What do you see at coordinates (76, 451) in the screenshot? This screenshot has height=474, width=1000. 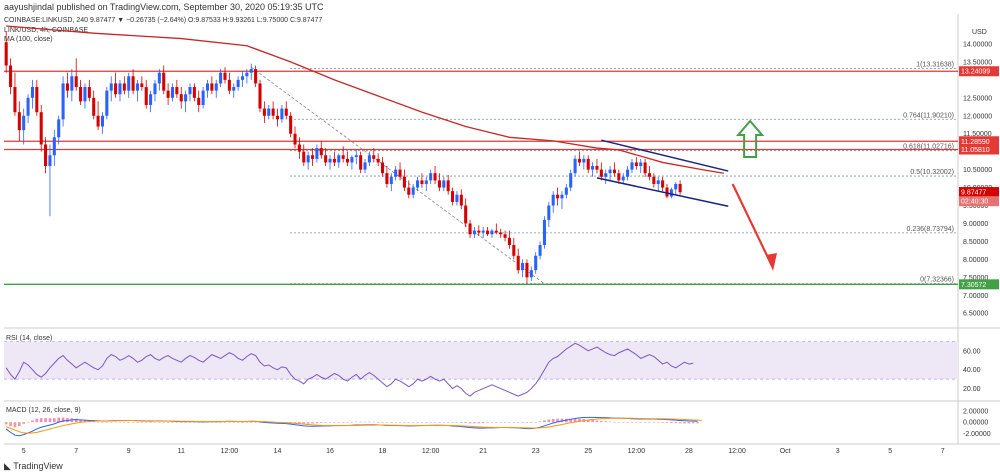 I see `time-tick-label: 7` at bounding box center [76, 451].